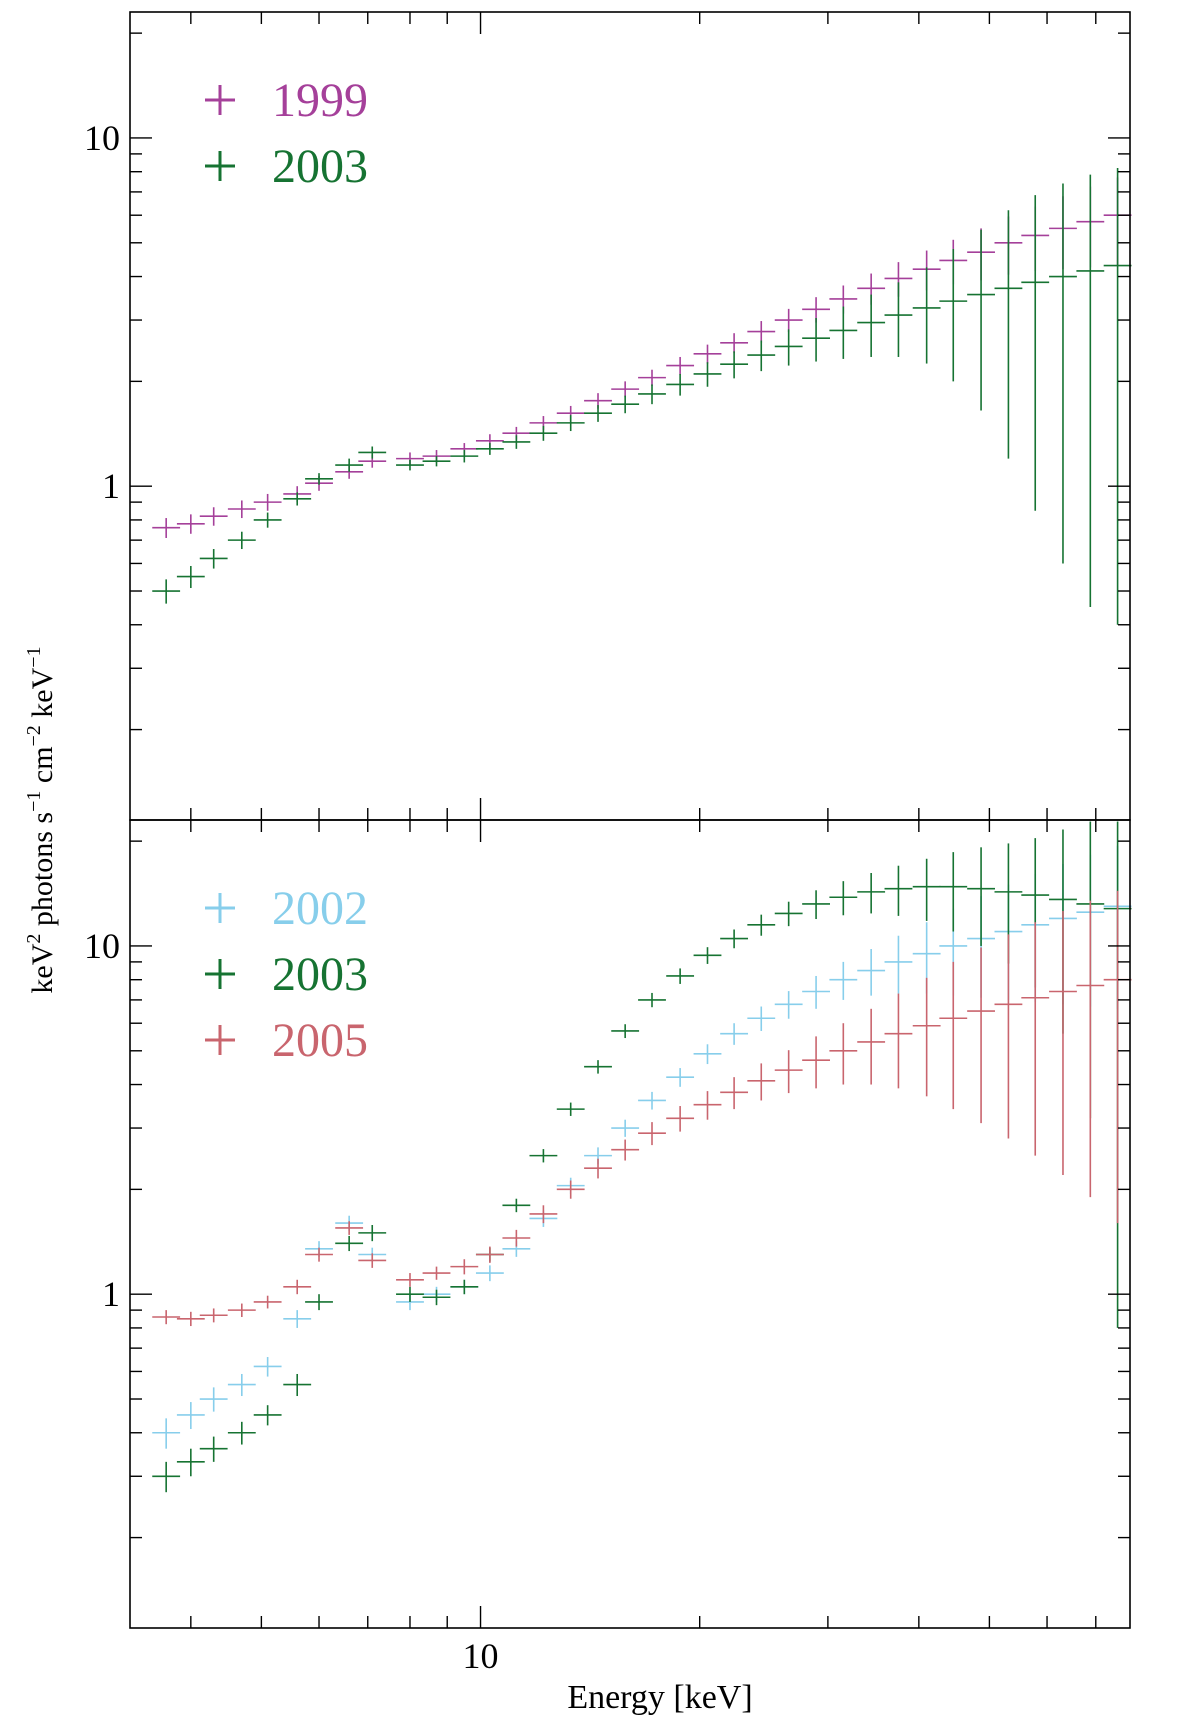 The height and width of the screenshot is (1723, 1200). Describe the element at coordinates (320, 166) in the screenshot. I see `legend-label: 2003` at that location.